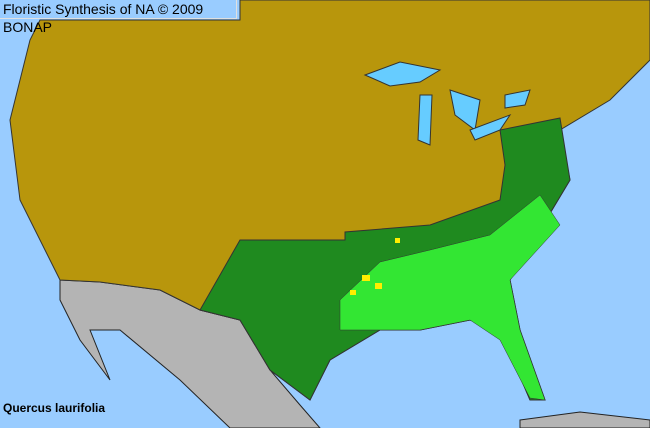 The height and width of the screenshot is (428, 650). I want to click on species-name: Quercus laurifolia, so click(54, 408).